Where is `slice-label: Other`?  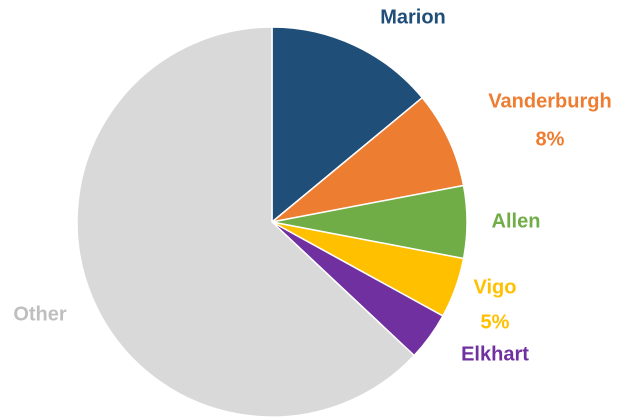 slice-label: Other is located at coordinates (40, 314).